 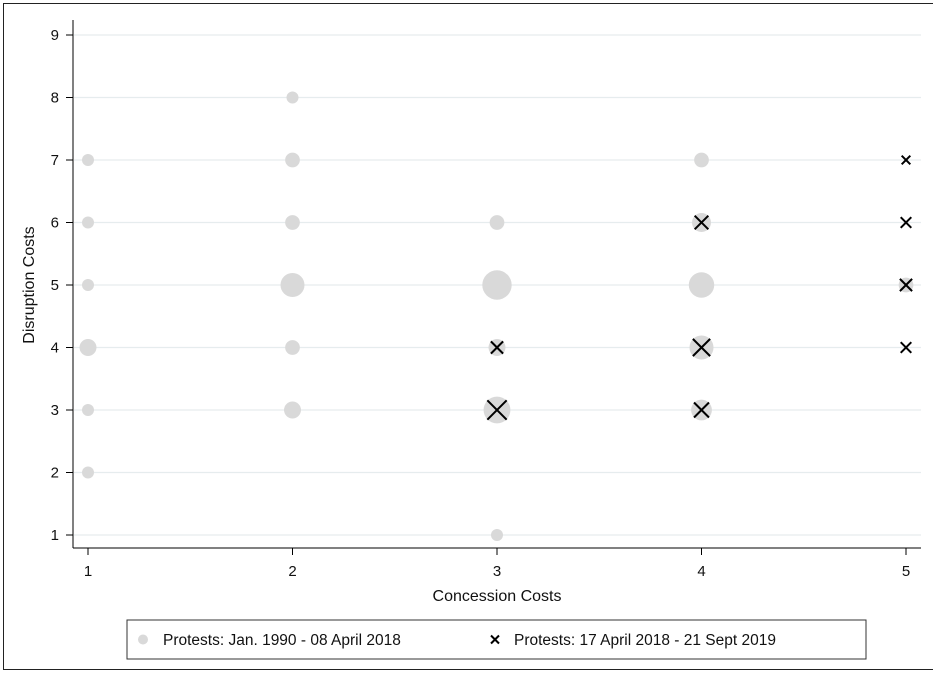 What do you see at coordinates (292, 410) in the screenshot?
I see `circle-point-x2-y3` at bounding box center [292, 410].